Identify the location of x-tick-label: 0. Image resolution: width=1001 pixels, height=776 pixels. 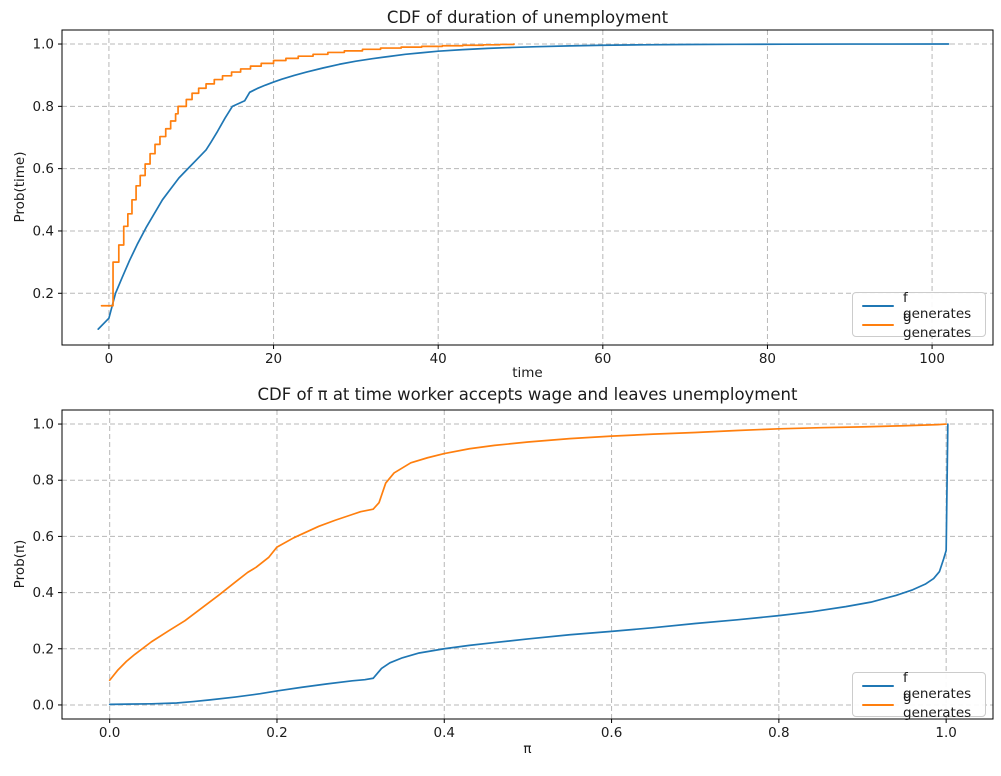
(109, 359).